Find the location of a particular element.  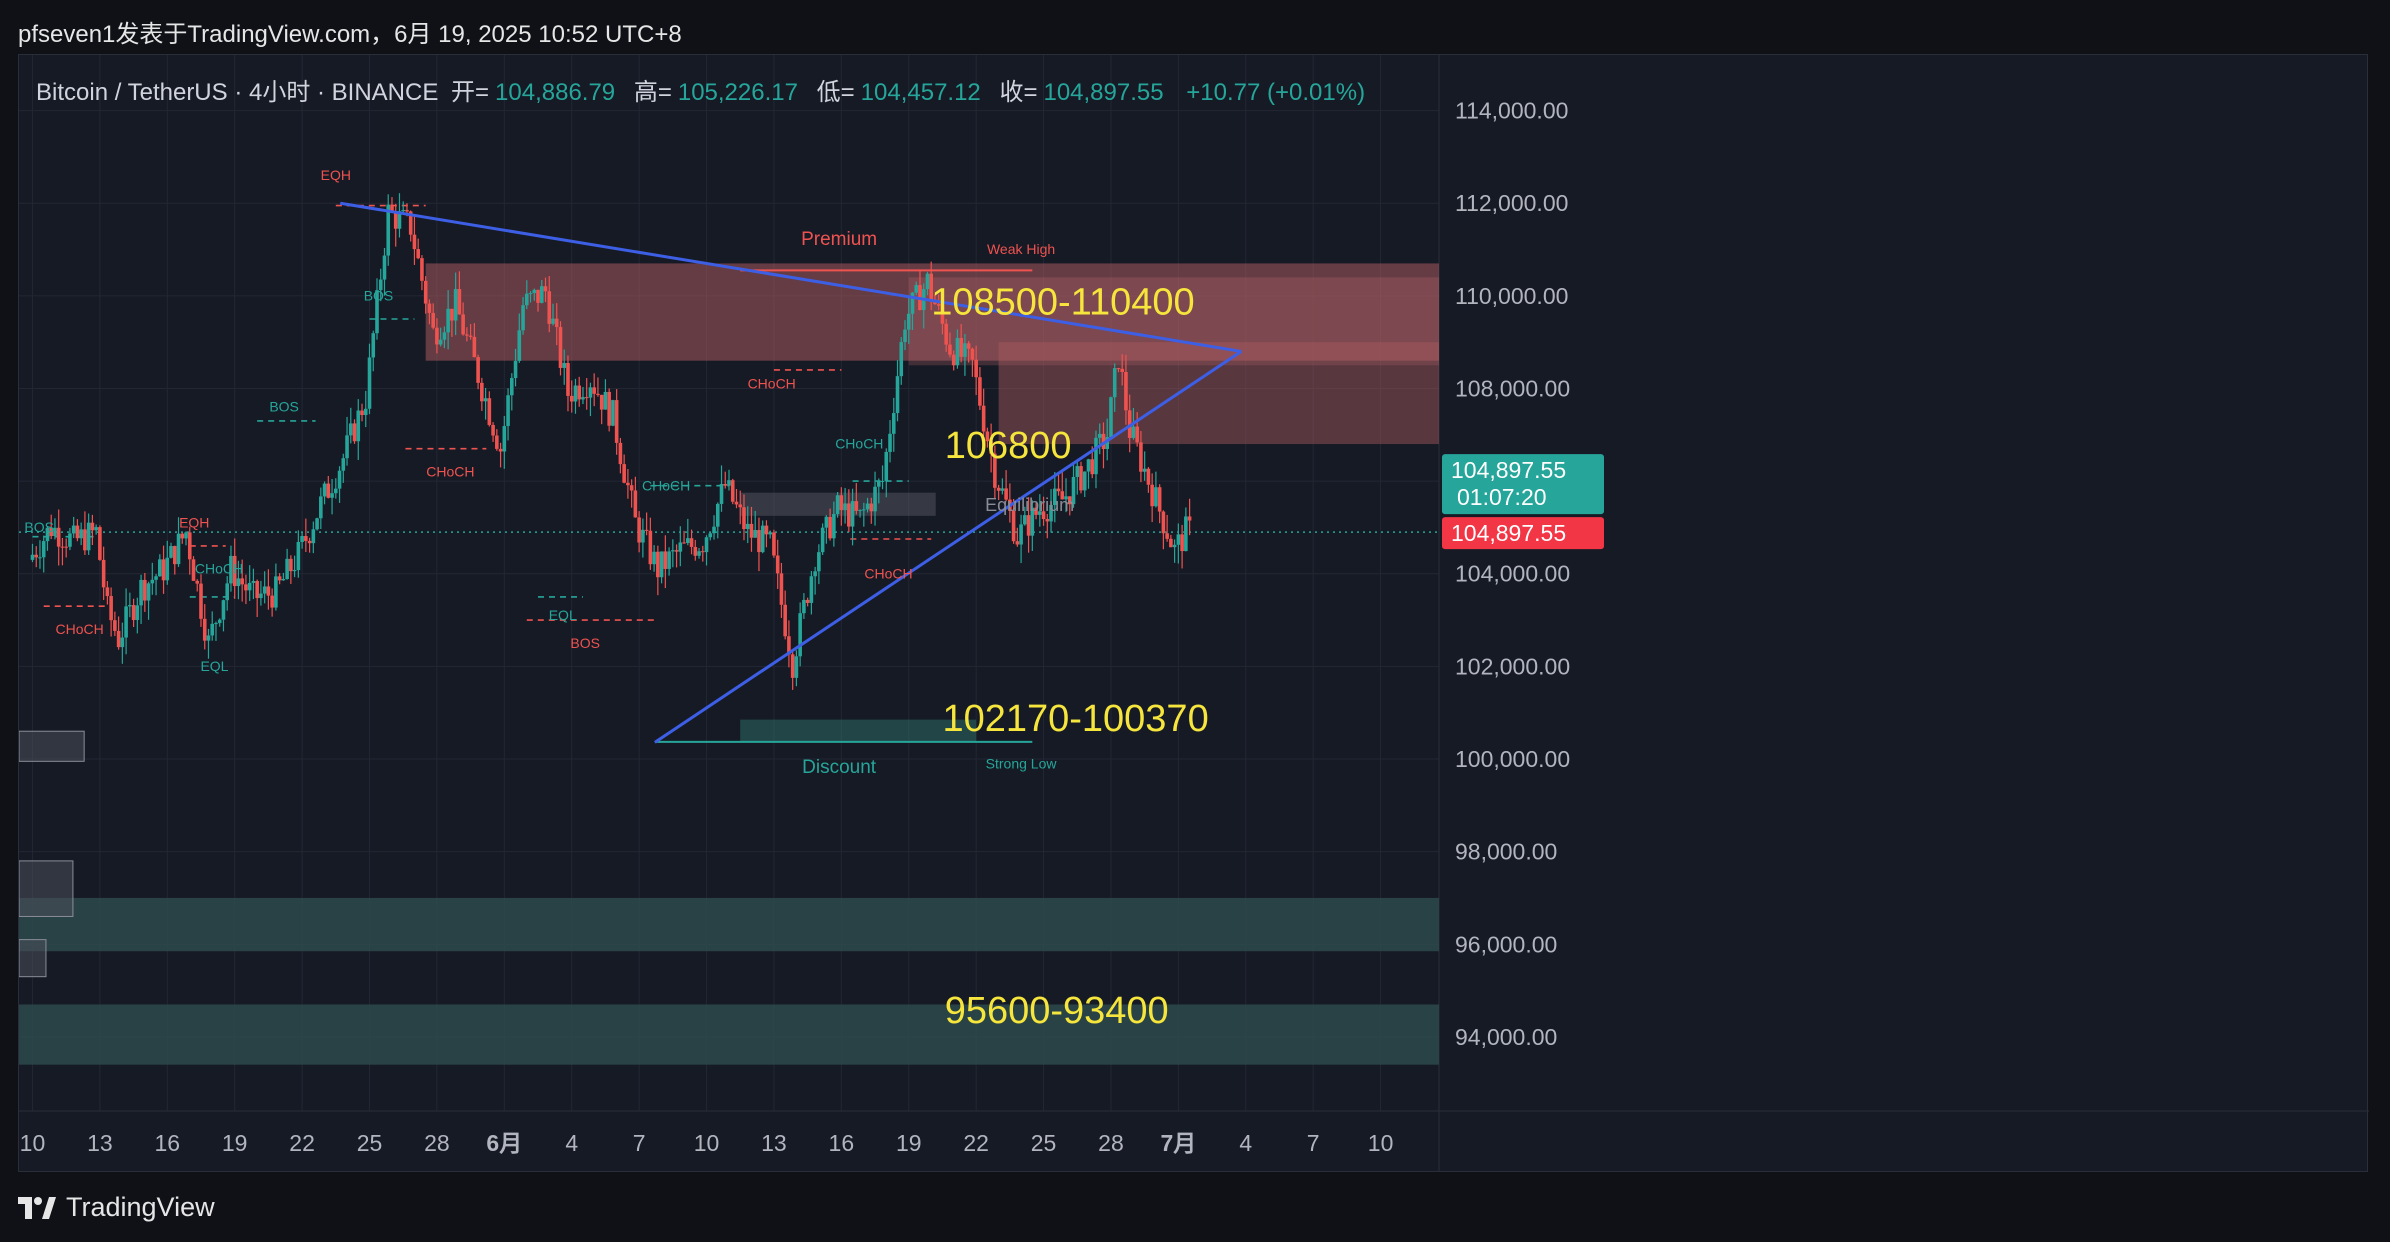

smc-label: Strong Low is located at coordinates (1022, 763).